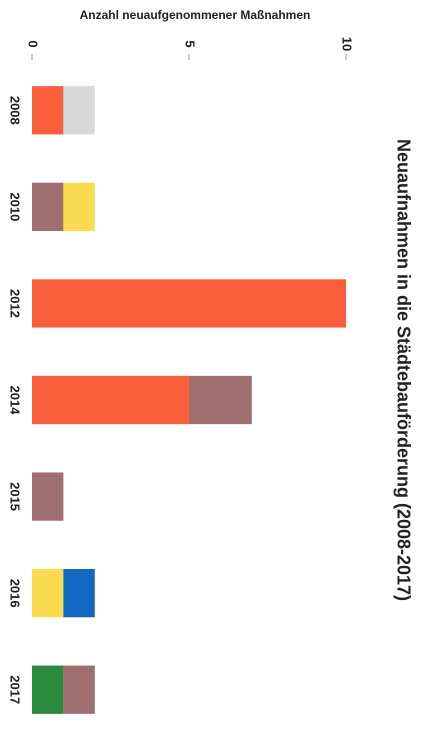  Describe the element at coordinates (195, 15) in the screenshot. I see `x-axis-label: Anzahl neuaufgenommener Maßnahmen` at that location.